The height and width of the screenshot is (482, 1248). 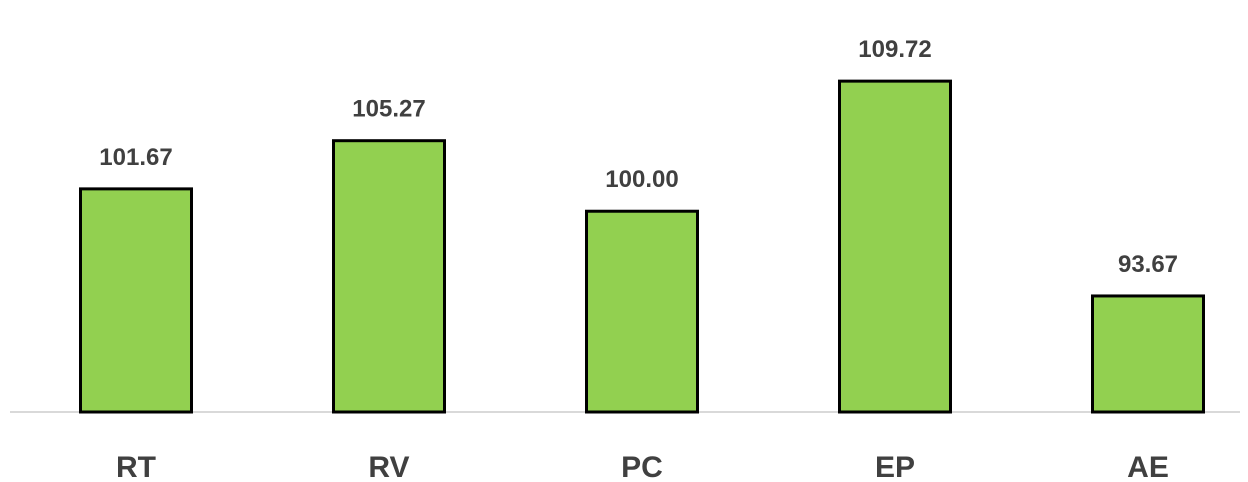 I want to click on category-label-pc: PC, so click(x=642, y=466).